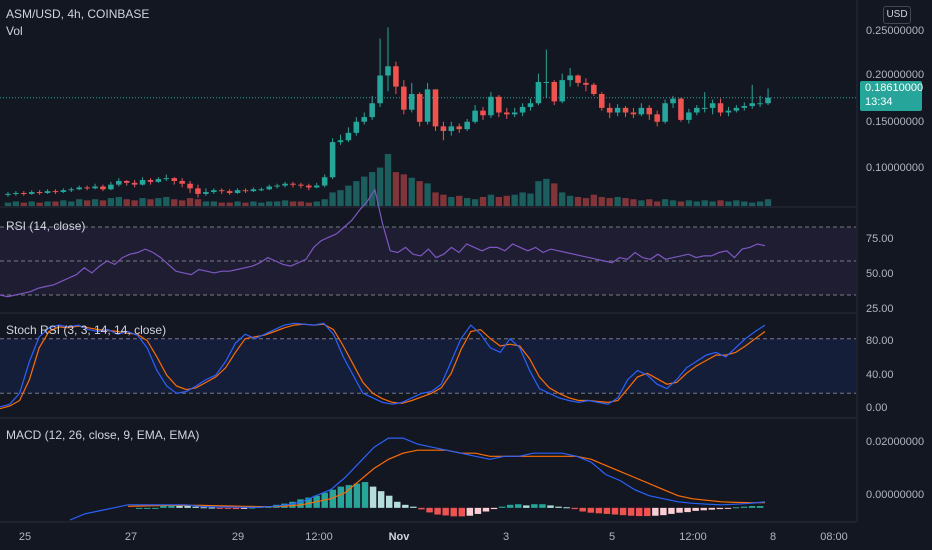  What do you see at coordinates (894, 88) in the screenshot?
I see `last-price: 0.18610000` at bounding box center [894, 88].